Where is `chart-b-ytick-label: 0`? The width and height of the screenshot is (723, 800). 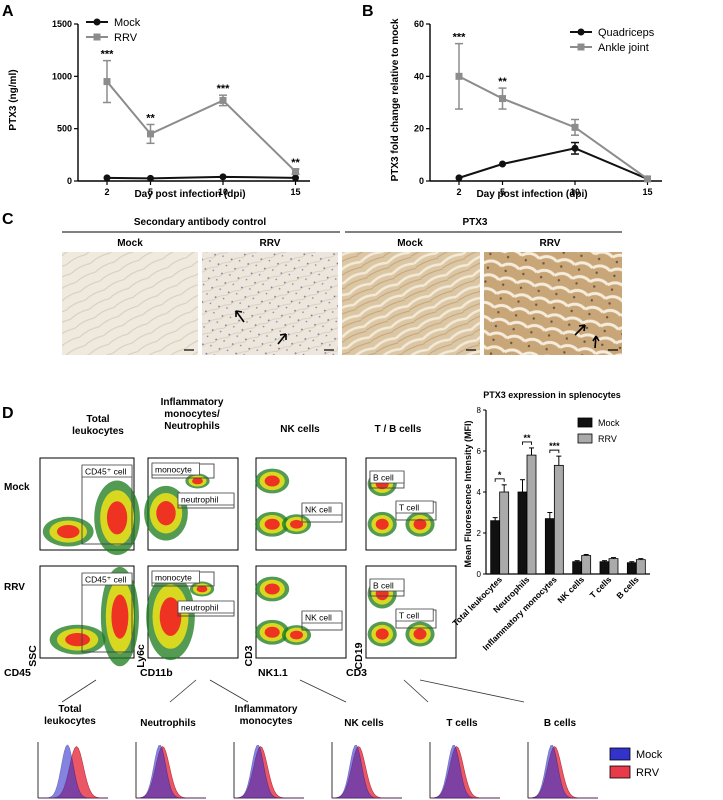 chart-b-ytick-label: 0 is located at coordinates (421, 181).